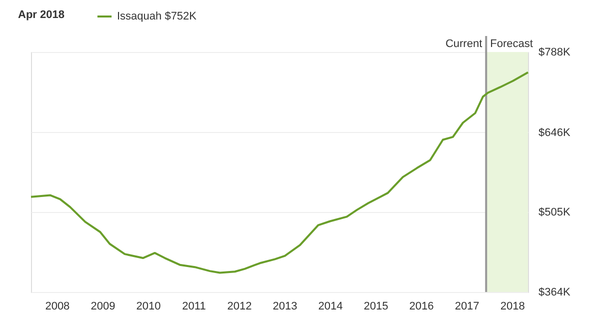 This screenshot has height=334, width=595. I want to click on x-tick-label: 2014, so click(330, 306).